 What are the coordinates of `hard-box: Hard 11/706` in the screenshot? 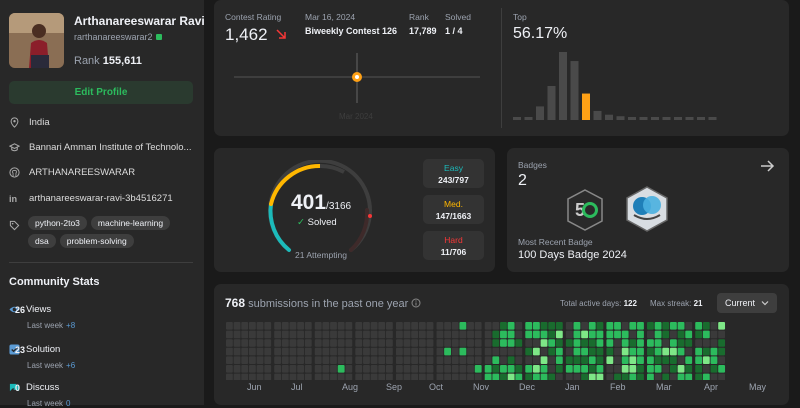 It's located at (453, 245).